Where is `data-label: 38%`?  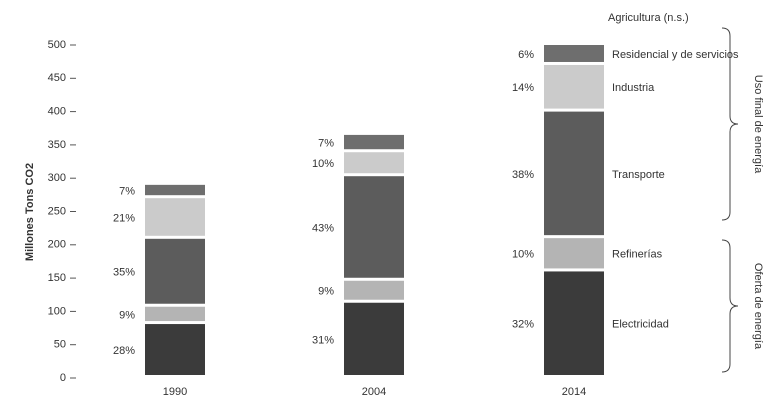 data-label: 38% is located at coordinates (523, 175).